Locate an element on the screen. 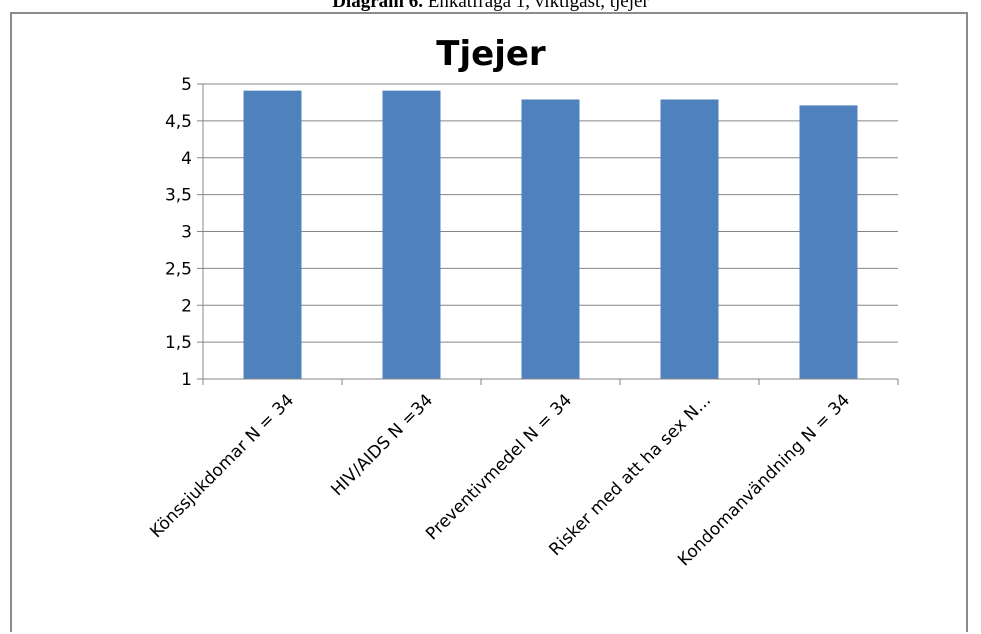  caption-text: Enkätfråga 1, viktigast, tjejer is located at coordinates (535, 6).